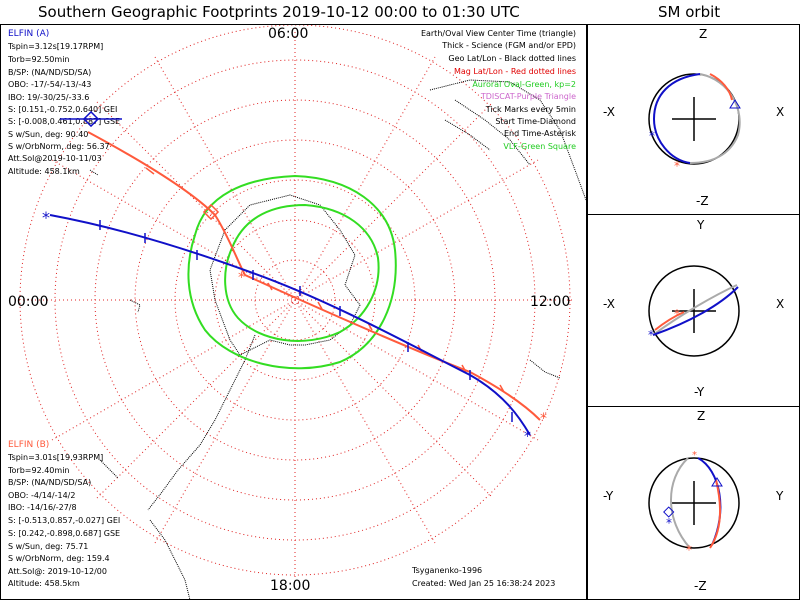 The width and height of the screenshot is (800, 600). I want to click on elfin-a-torb: Torb=92.50min, so click(38, 59).